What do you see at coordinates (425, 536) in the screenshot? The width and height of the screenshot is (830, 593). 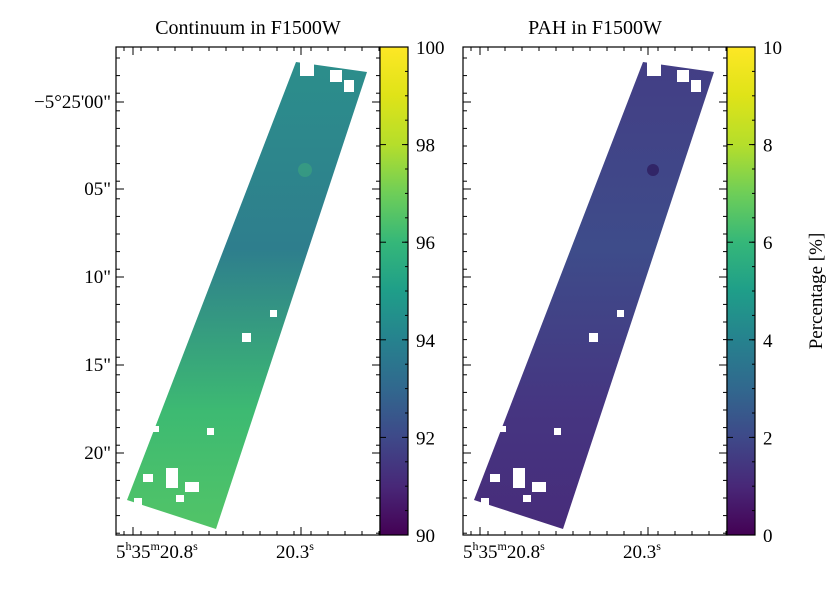 I see `colorbar-tick-label: 90` at bounding box center [425, 536].